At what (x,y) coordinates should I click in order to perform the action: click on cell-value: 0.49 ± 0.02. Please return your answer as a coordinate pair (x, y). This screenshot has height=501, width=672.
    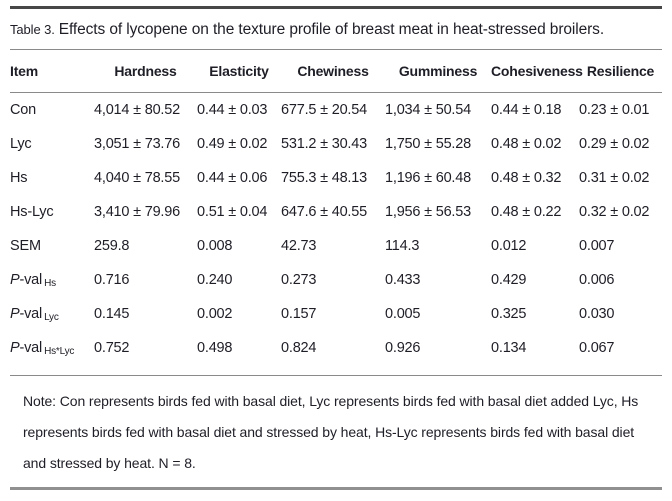
    Looking at the image, I should click on (232, 144).